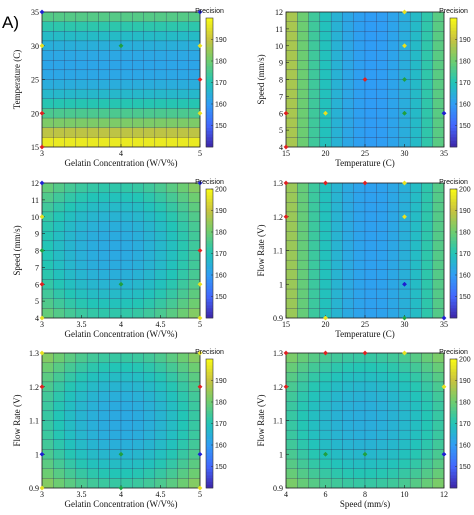 The width and height of the screenshot is (474, 515). What do you see at coordinates (35, 12) in the screenshot?
I see `y-tick-label: 35` at bounding box center [35, 12].